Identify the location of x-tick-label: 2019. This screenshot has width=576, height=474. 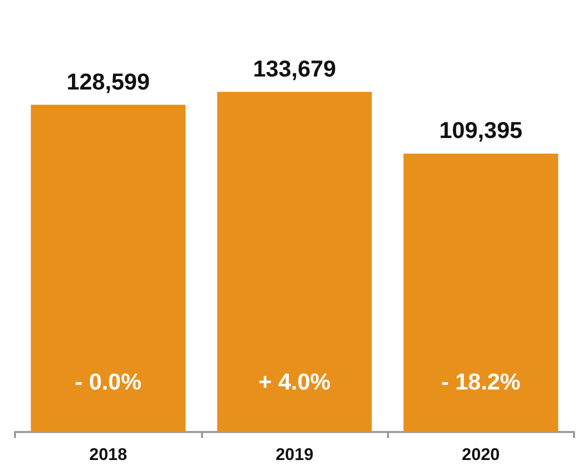
(295, 454).